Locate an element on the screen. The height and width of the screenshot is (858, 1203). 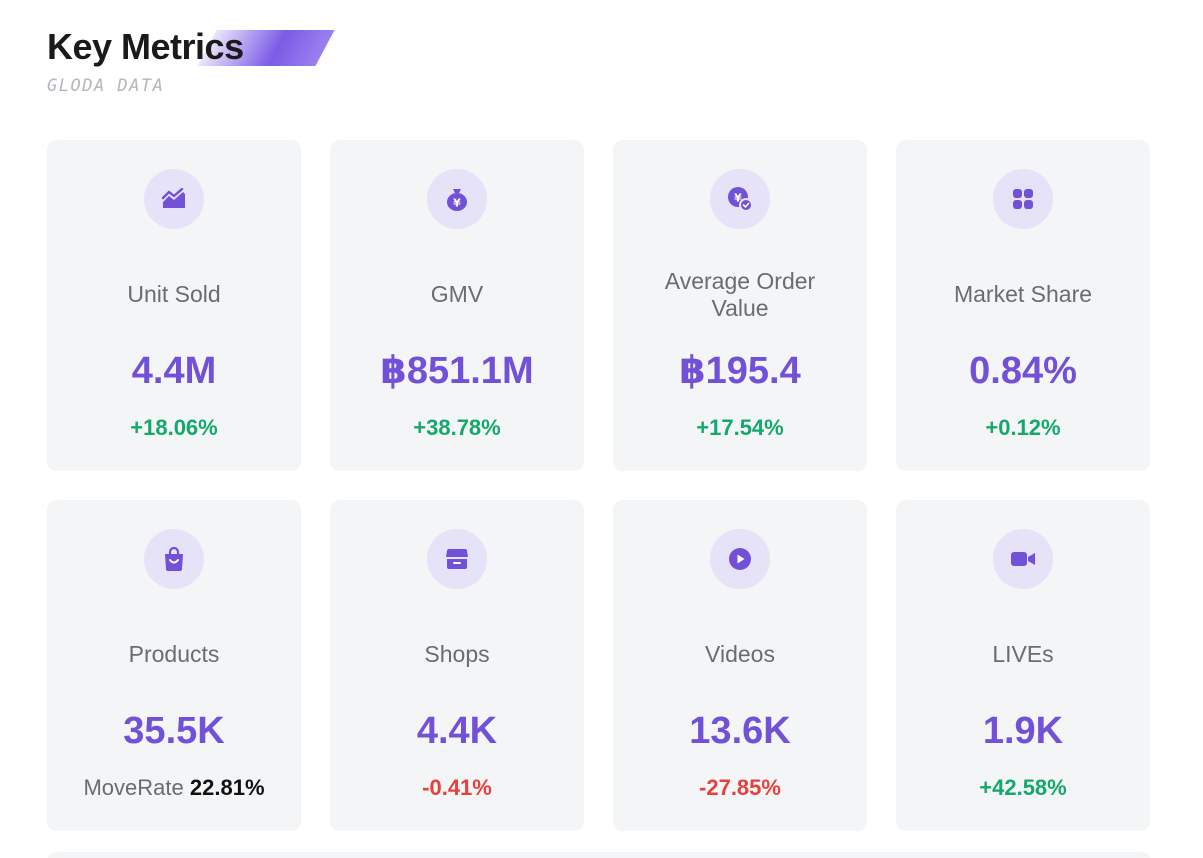
metric-change: +17.54% is located at coordinates (740, 427).